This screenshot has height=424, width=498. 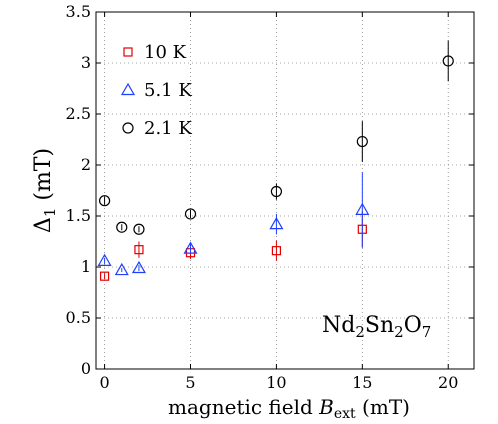 I want to click on compound-label: Nd2Sn2O7, so click(x=376, y=327).